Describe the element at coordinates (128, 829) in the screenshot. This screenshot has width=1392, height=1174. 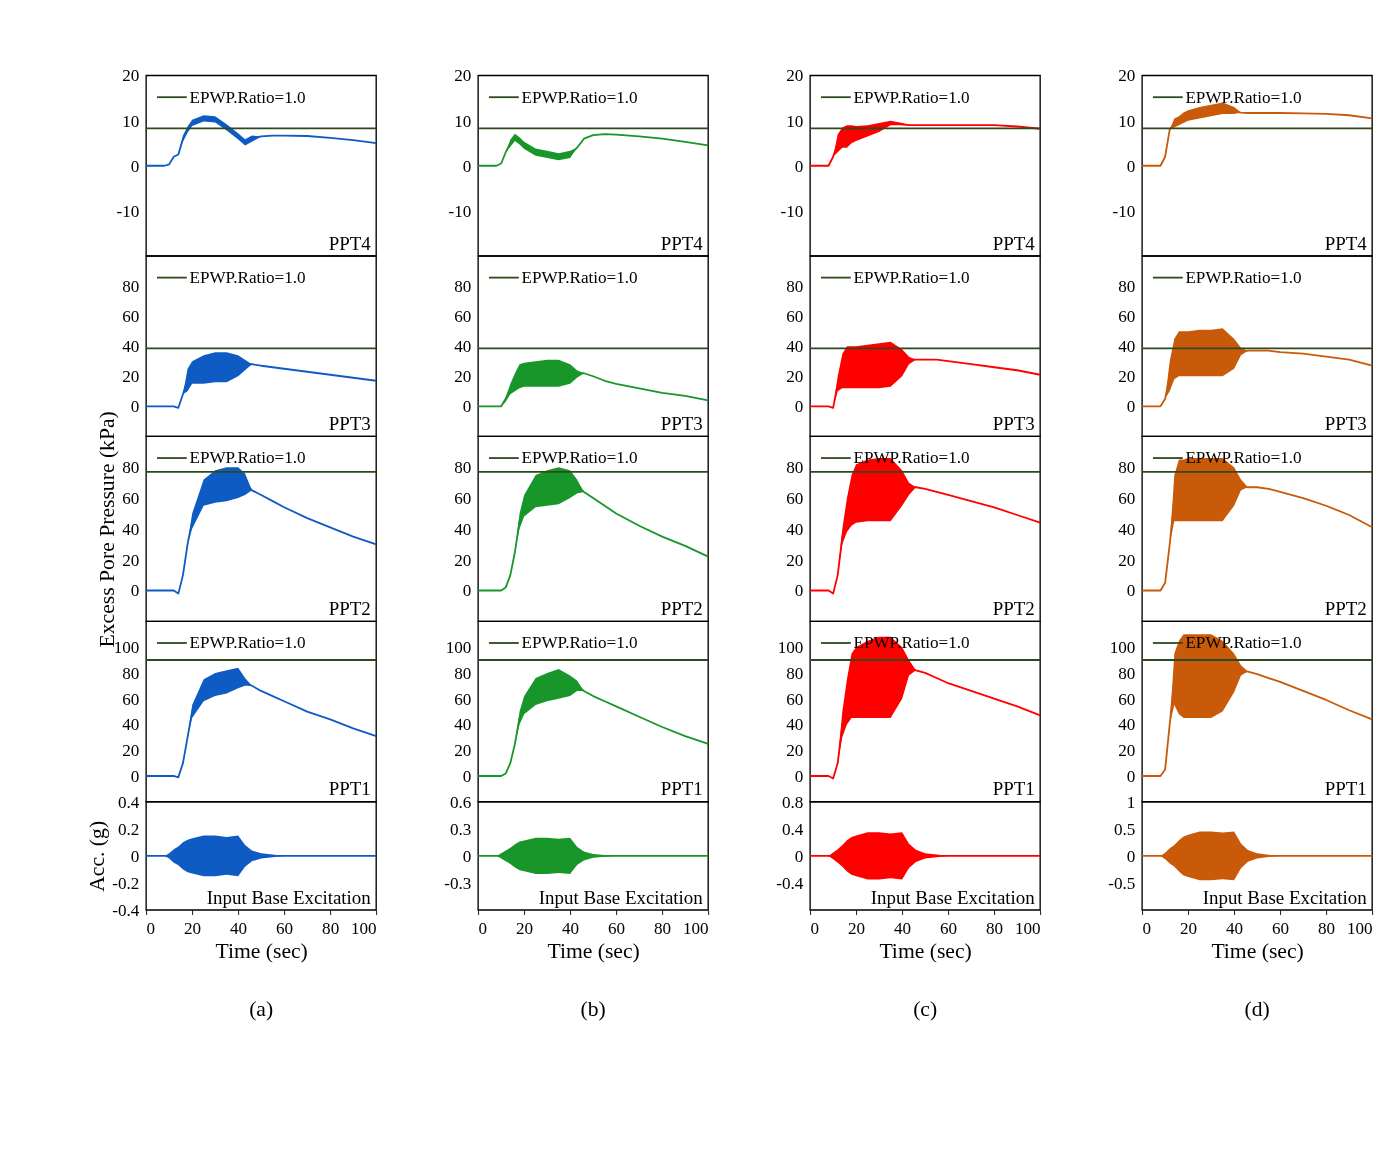
I see `y-tick-label: 0.2` at that location.